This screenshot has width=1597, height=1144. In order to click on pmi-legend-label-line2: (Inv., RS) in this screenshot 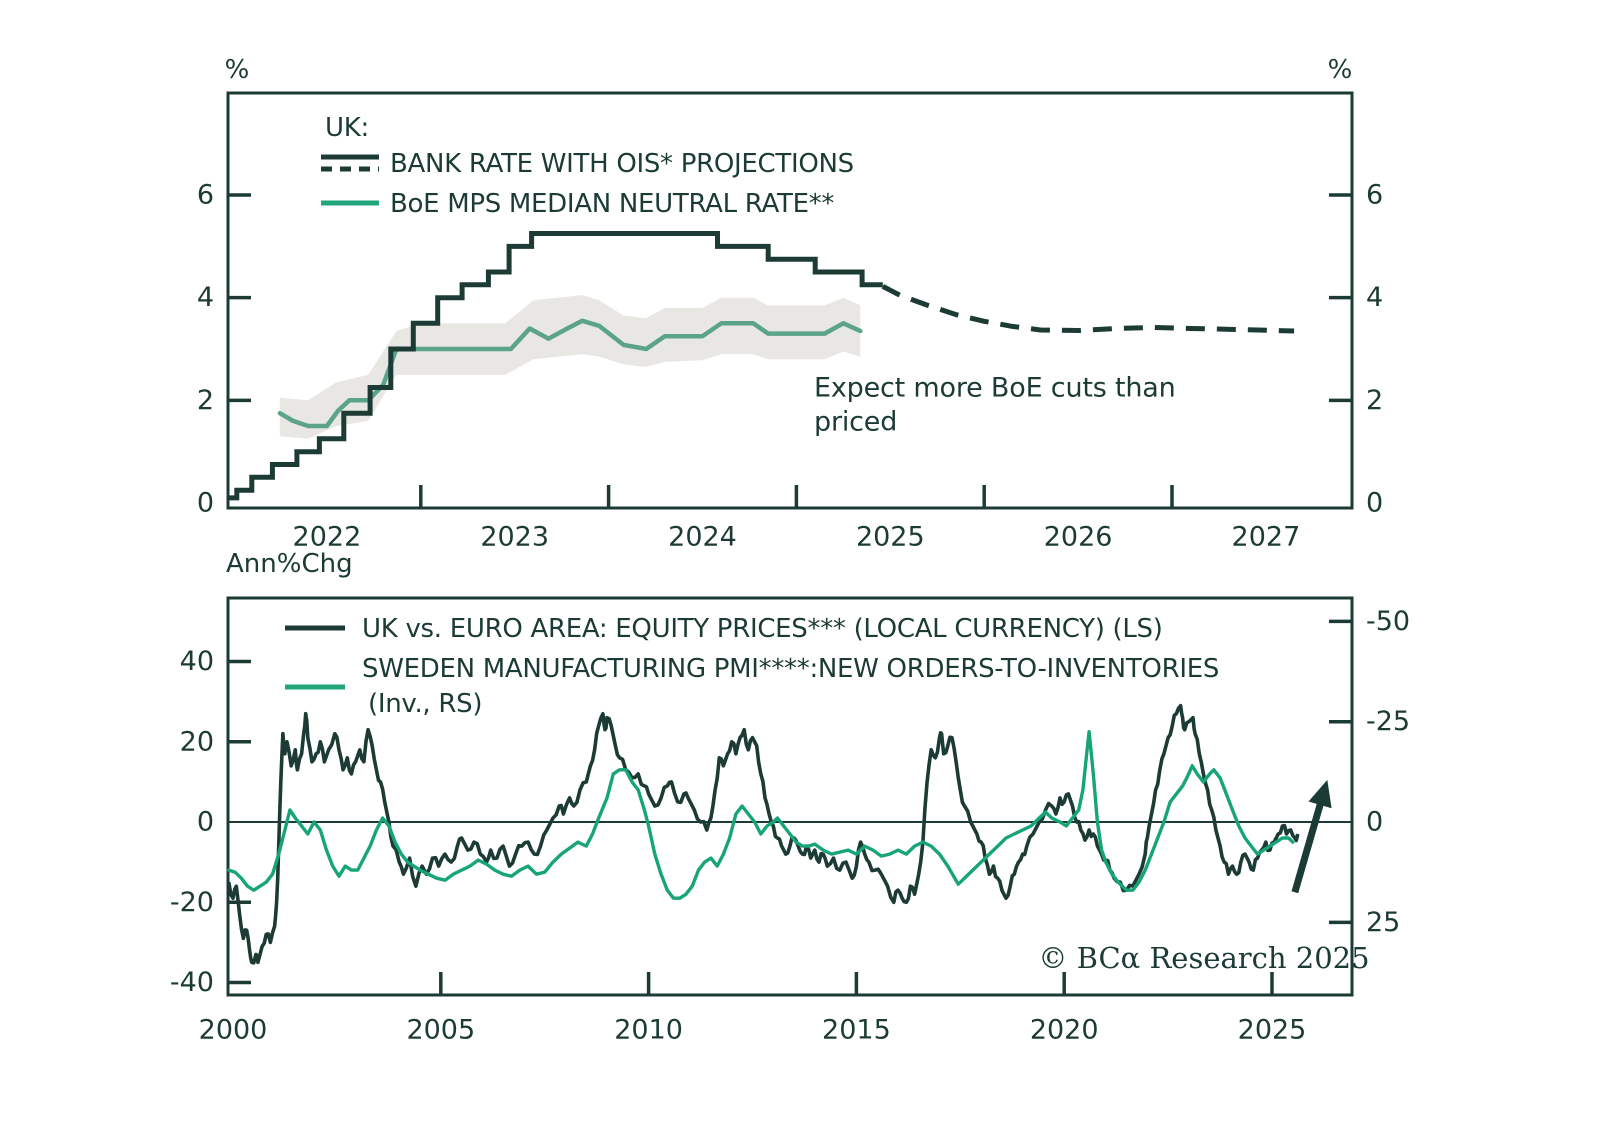, I will do `click(425, 704)`.